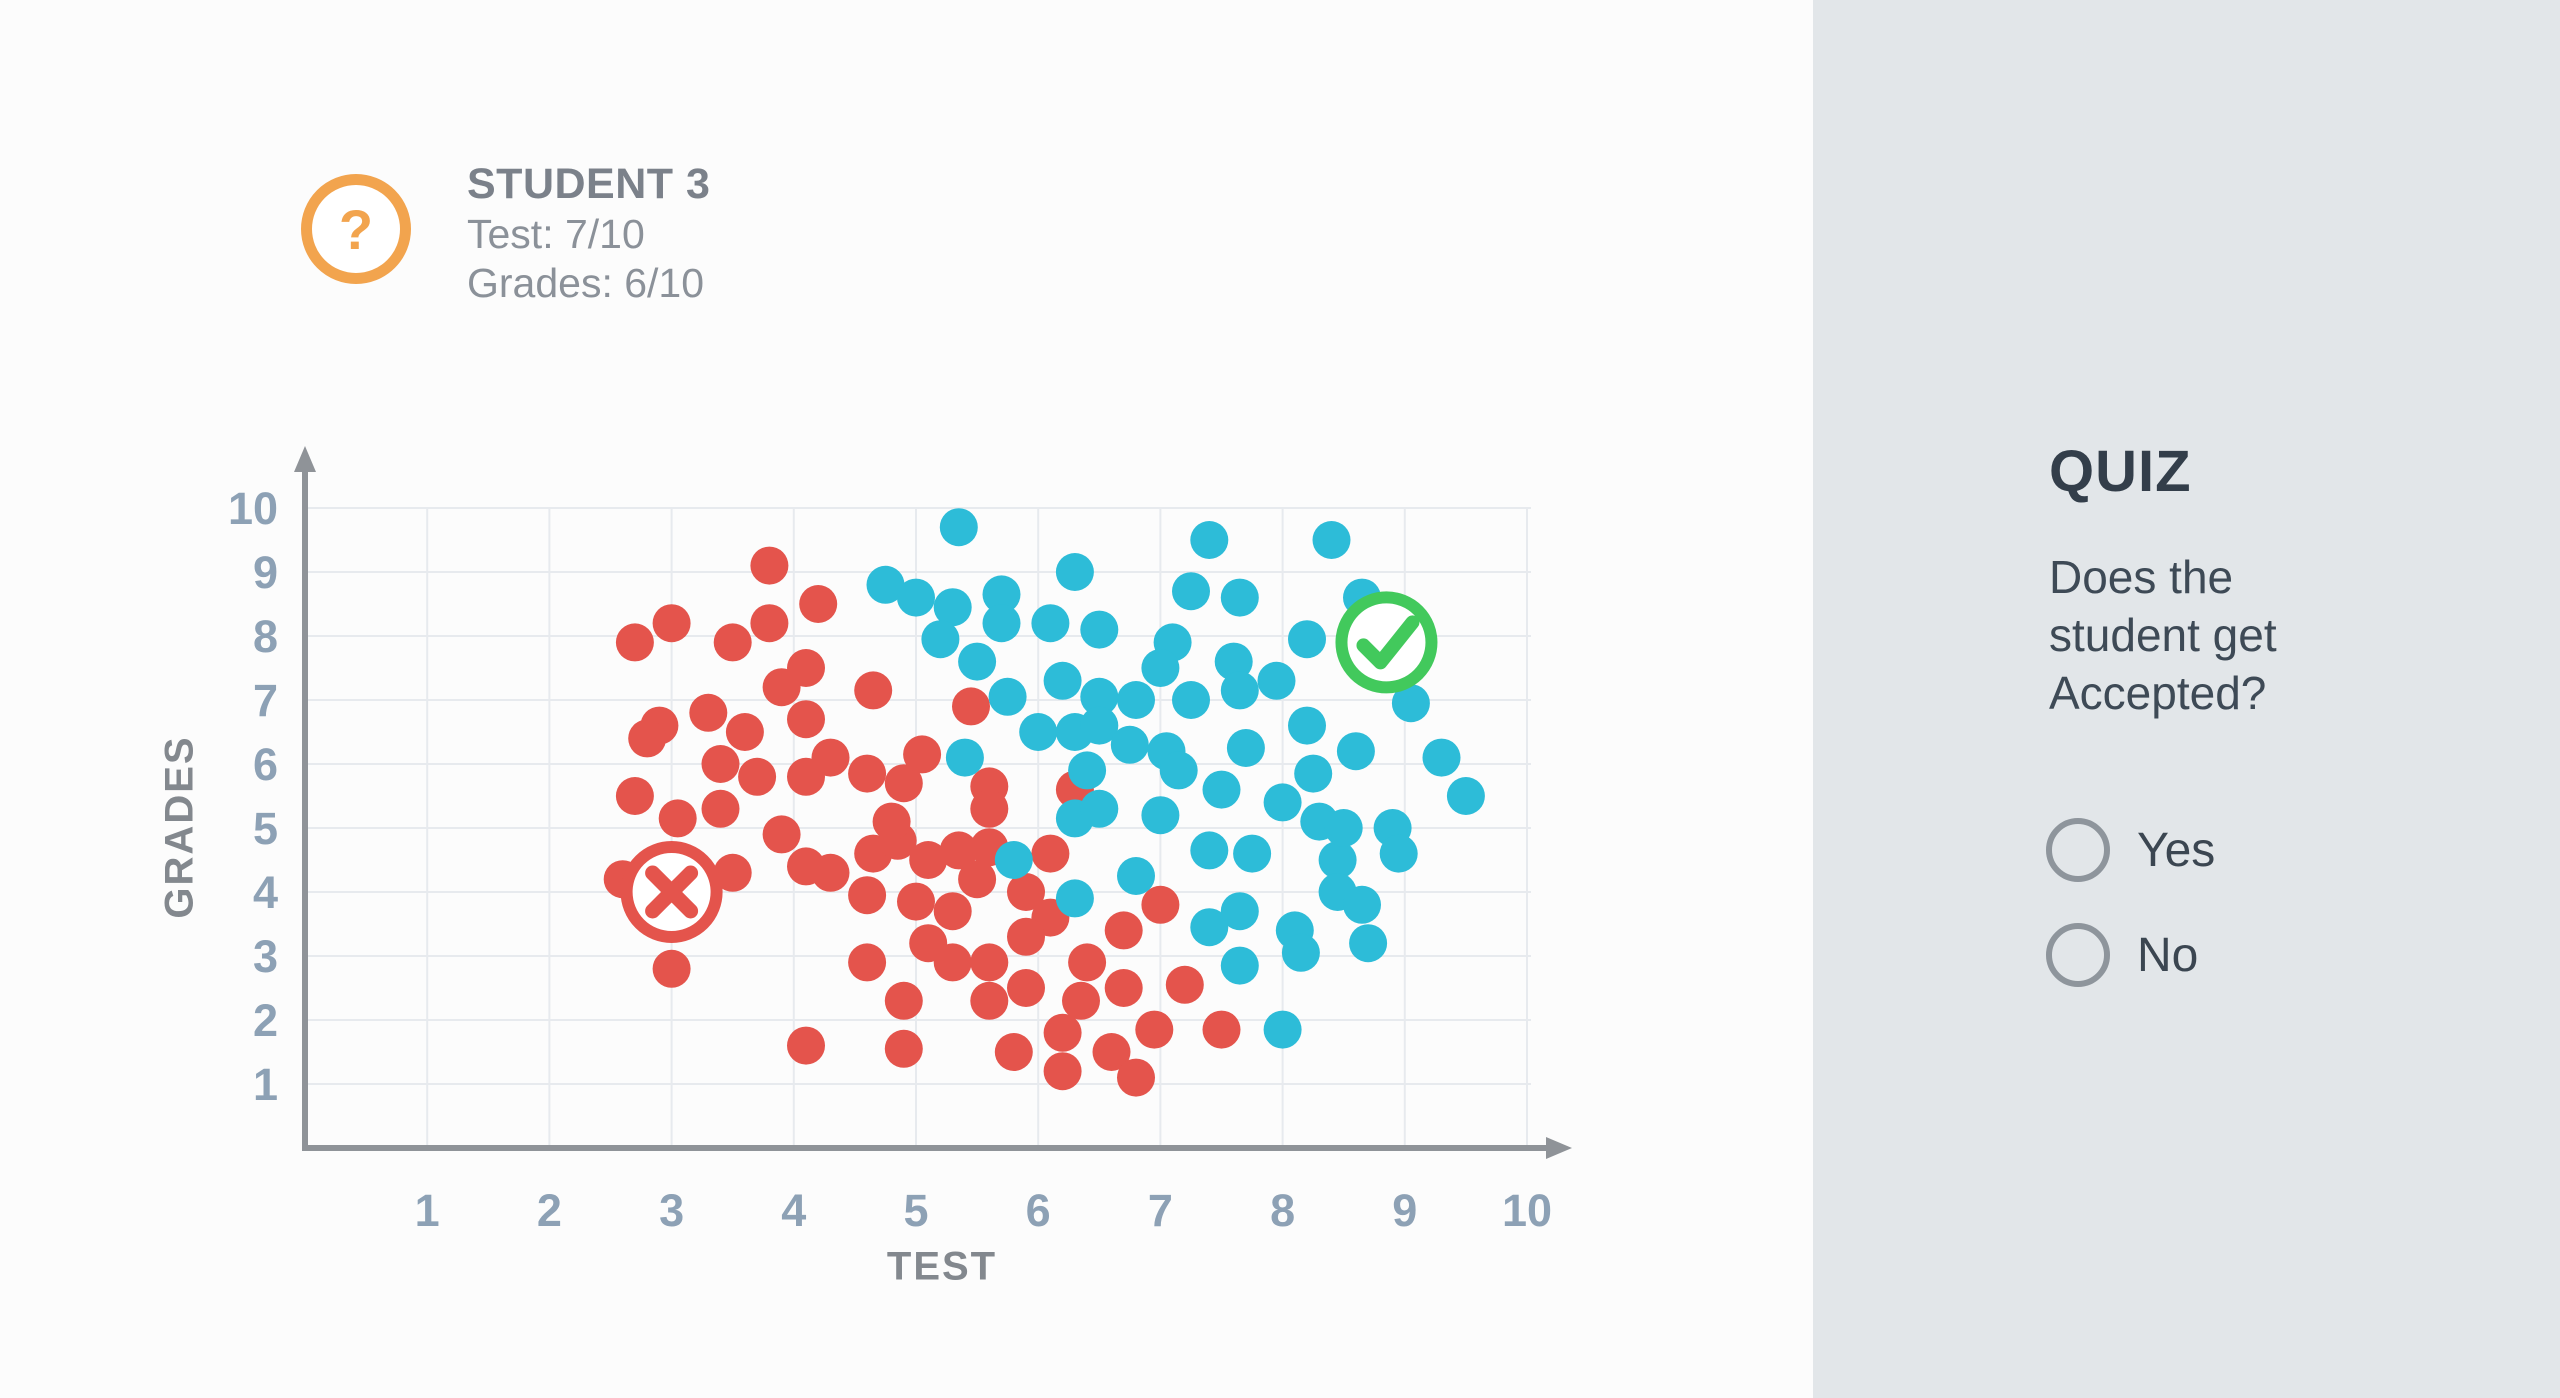  I want to click on quiz-option-no-radio, so click(2078, 955).